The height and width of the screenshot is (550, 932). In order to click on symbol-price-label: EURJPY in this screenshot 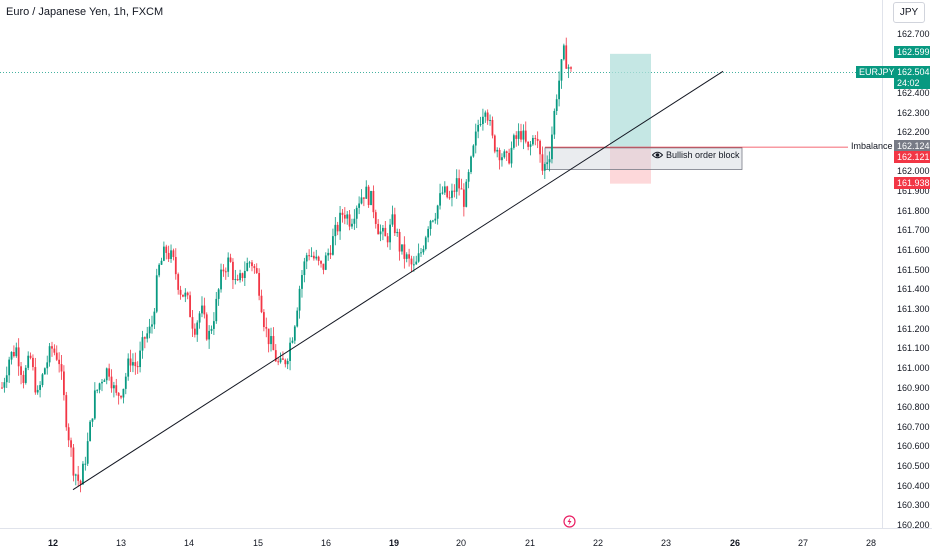, I will do `click(877, 72)`.